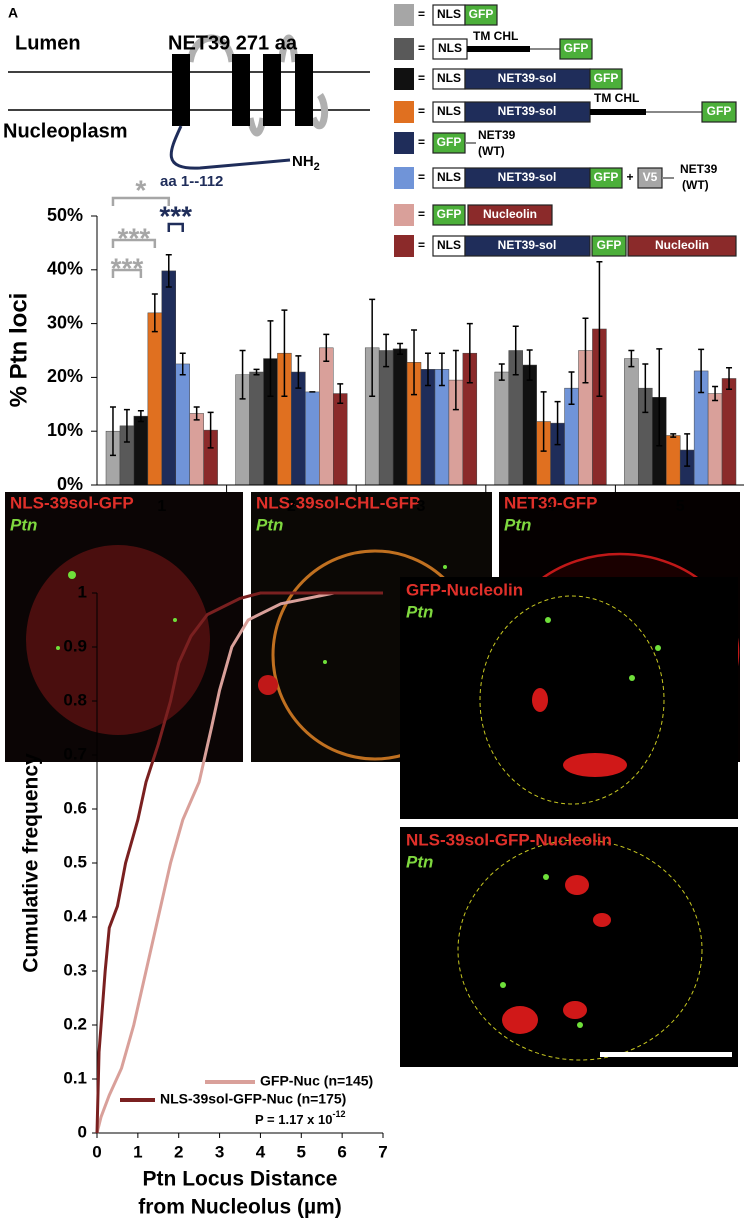 The height and width of the screenshot is (1230, 744). I want to click on nucleus, so click(118, 640).